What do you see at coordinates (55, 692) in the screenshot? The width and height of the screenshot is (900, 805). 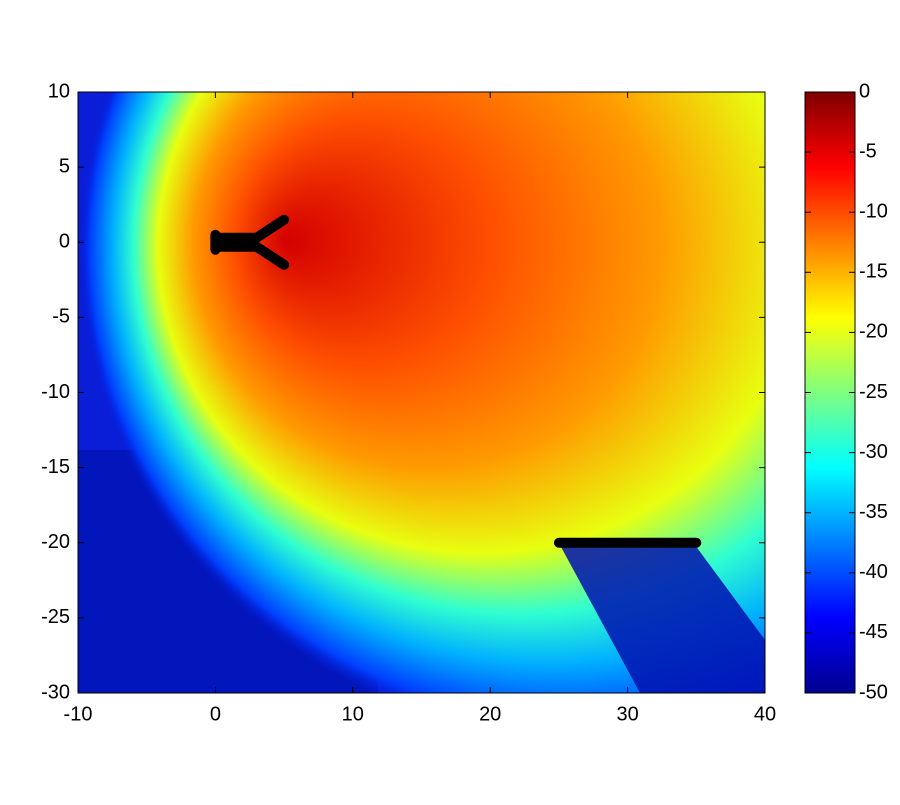 I see `y-tick-label: -30` at bounding box center [55, 692].